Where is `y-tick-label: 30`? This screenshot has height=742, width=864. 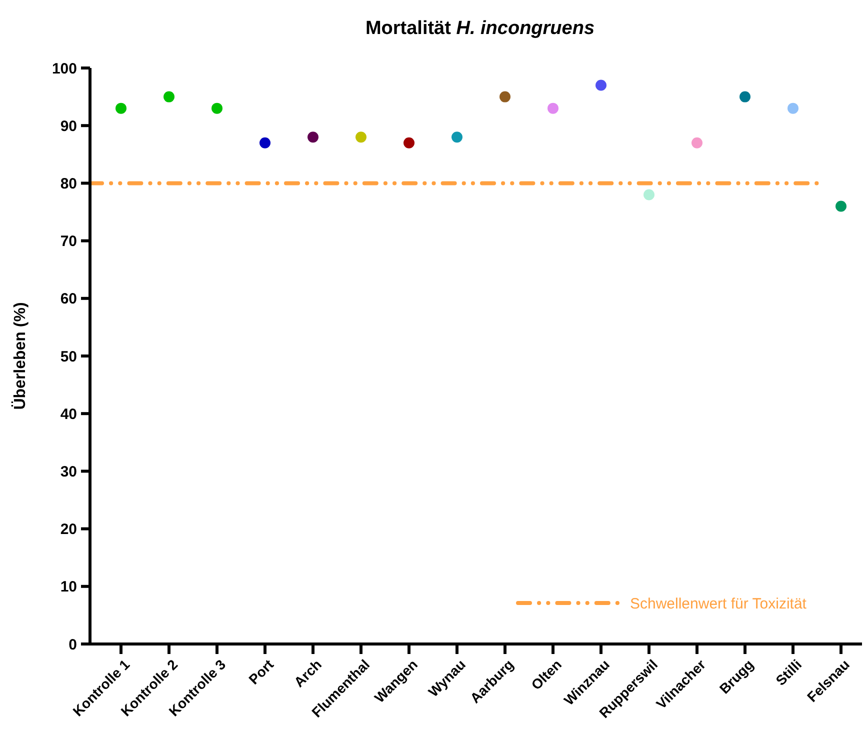 y-tick-label: 30 is located at coordinates (68, 471).